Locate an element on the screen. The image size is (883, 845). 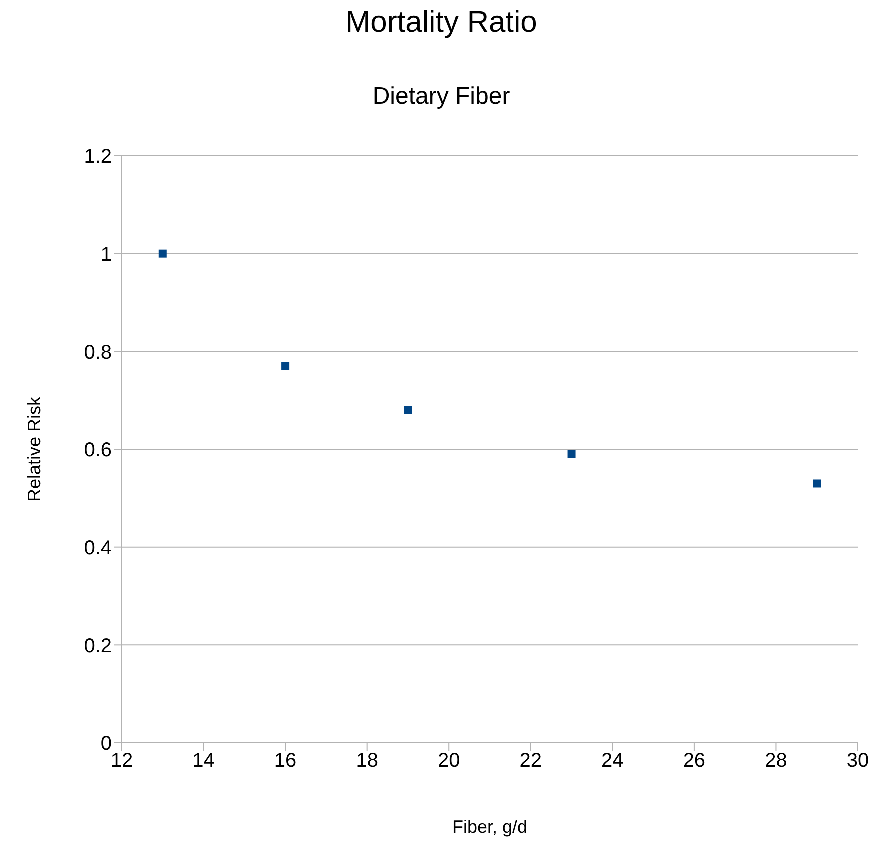
chart-subtitle: Dietary Fiber is located at coordinates (442, 97).